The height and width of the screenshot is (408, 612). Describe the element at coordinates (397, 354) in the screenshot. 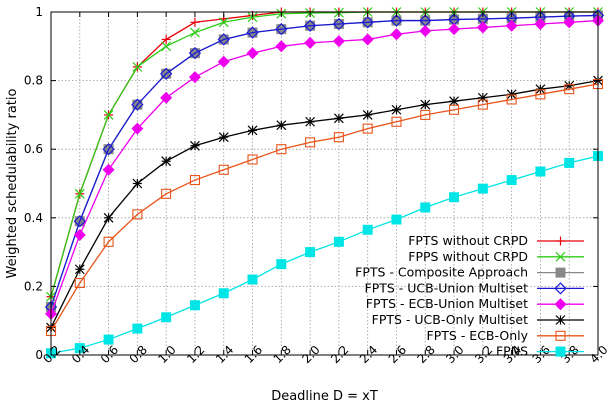

I see `x-tick-label: 2.6` at that location.